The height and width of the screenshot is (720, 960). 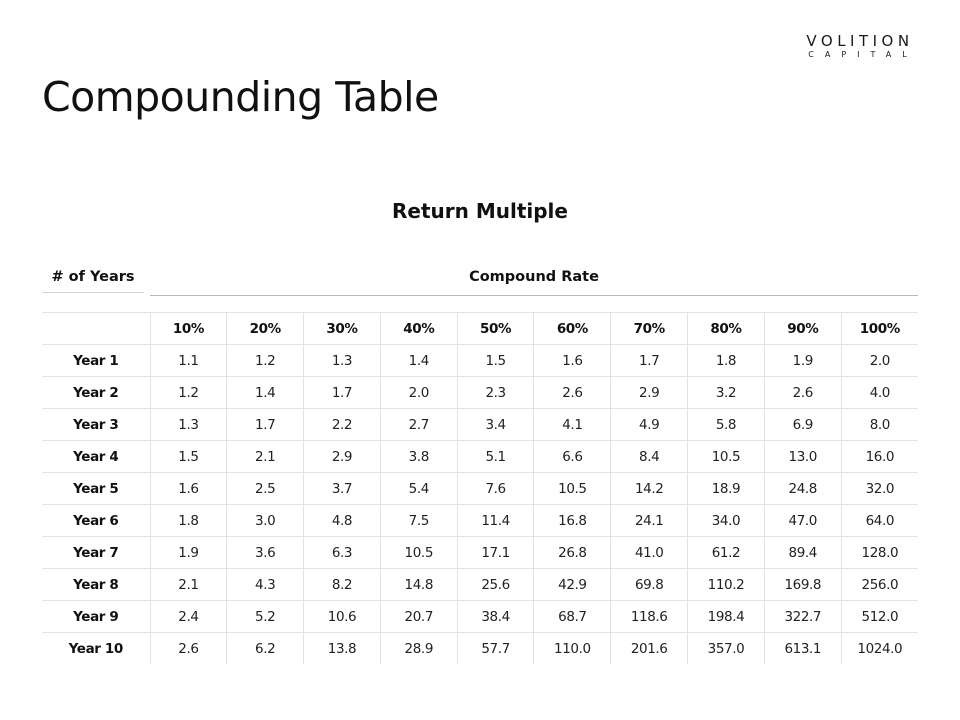 What do you see at coordinates (342, 616) in the screenshot?
I see `multiple-cell: 10.6` at bounding box center [342, 616].